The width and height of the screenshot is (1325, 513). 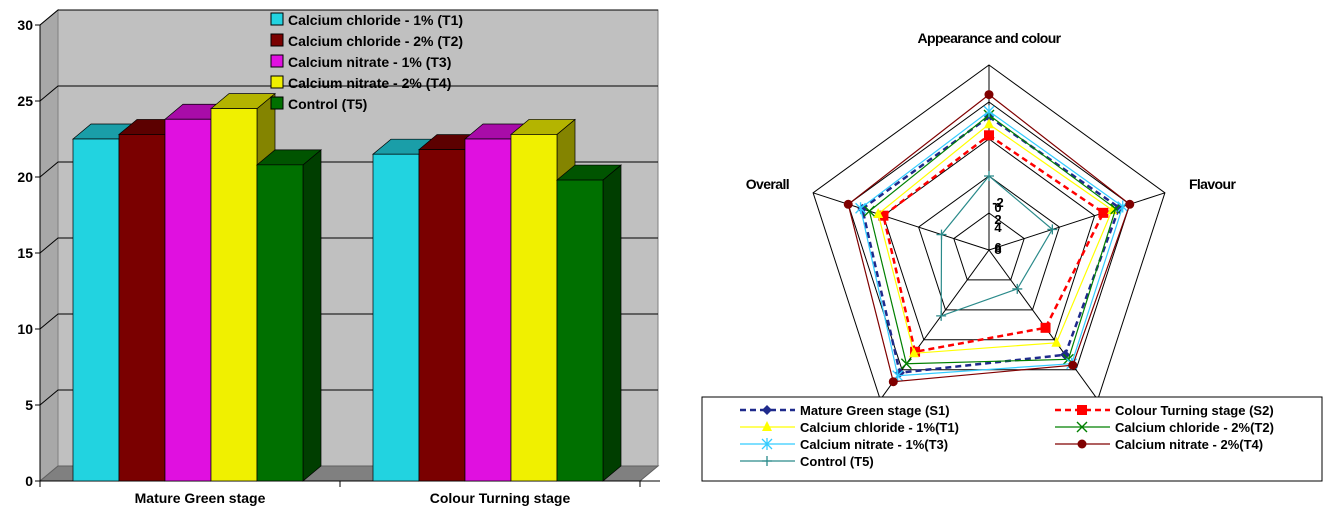 What do you see at coordinates (29, 405) in the screenshot?
I see `y-tick-label: 5` at bounding box center [29, 405].